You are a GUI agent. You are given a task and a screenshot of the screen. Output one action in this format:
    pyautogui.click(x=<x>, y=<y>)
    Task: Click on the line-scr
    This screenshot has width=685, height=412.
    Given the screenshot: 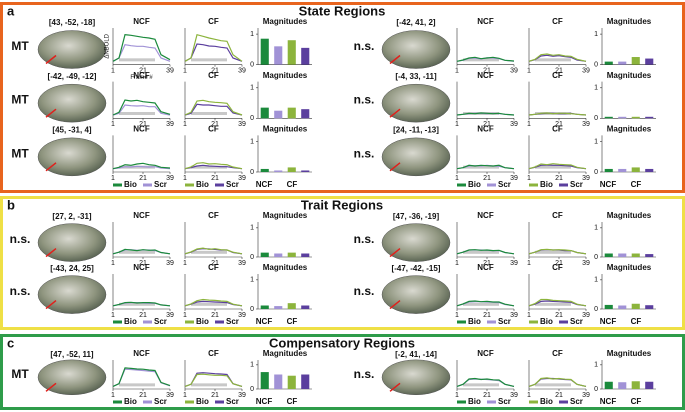 What is the action you would take?
    pyautogui.click(x=141, y=167)
    